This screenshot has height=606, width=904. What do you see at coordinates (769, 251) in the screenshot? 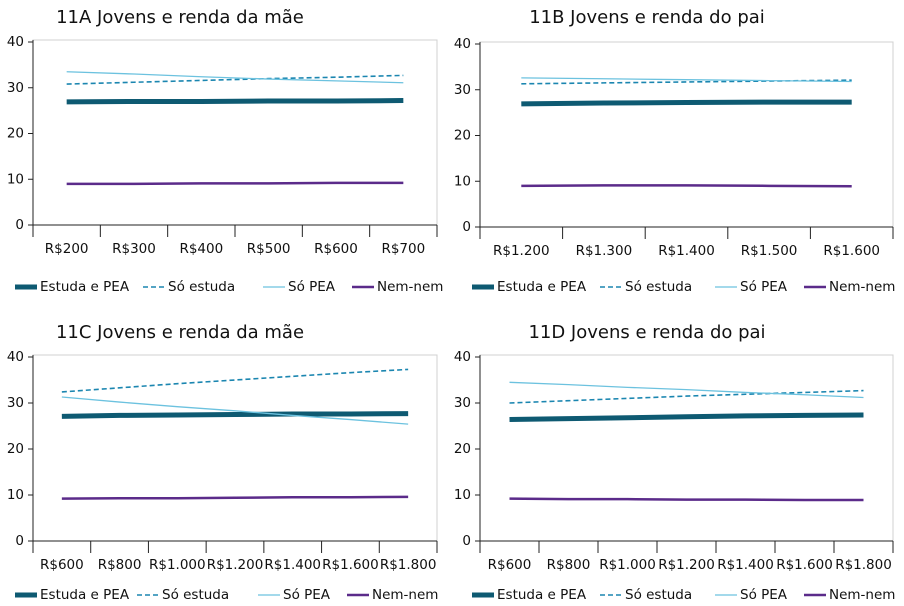
I see `x-tick-label: R$1.500` at bounding box center [769, 251].